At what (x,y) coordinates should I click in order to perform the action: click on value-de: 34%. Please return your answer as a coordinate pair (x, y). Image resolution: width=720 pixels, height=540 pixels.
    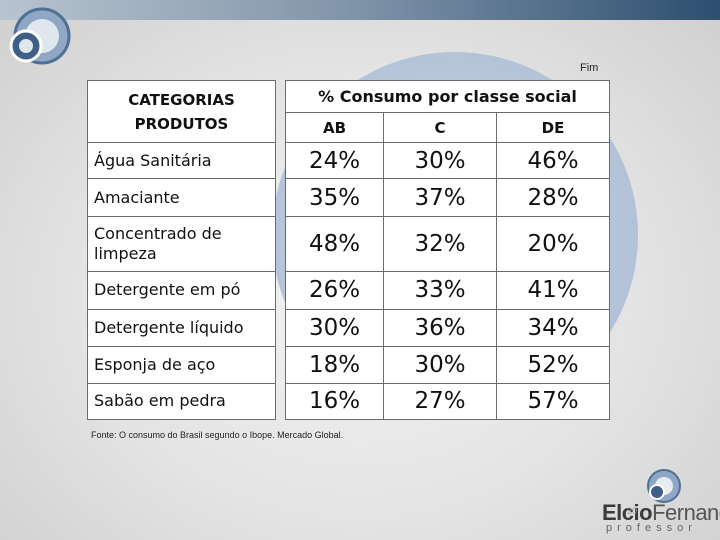
    Looking at the image, I should click on (553, 327).